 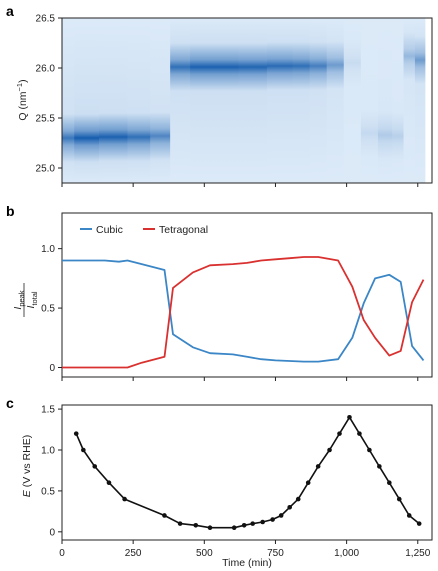 What do you see at coordinates (32, 299) in the screenshot?
I see `y-label-denominator: Itotal` at bounding box center [32, 299].